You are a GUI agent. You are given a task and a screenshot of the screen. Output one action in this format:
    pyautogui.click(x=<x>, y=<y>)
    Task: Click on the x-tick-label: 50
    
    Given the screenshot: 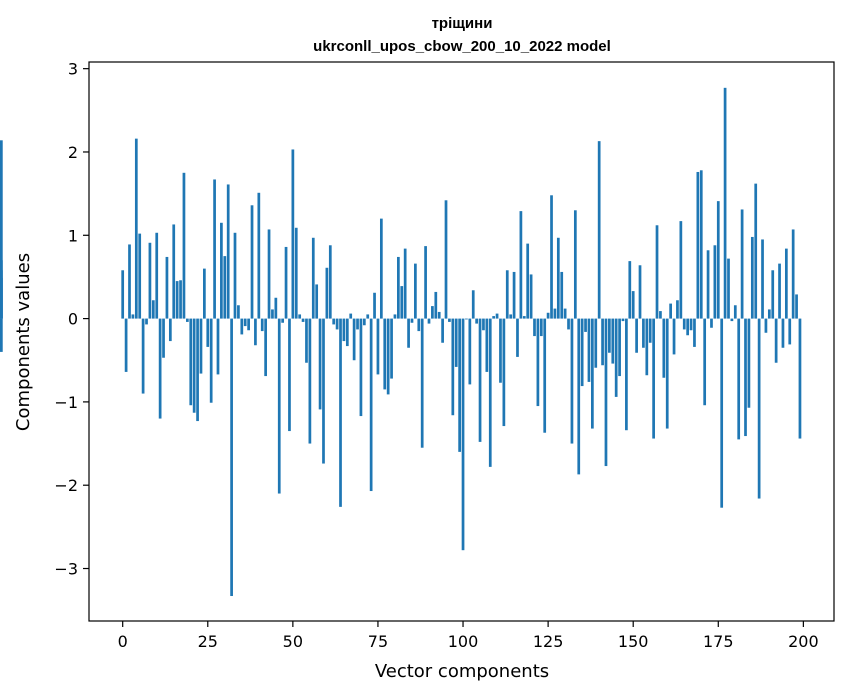 What is the action you would take?
    pyautogui.click(x=293, y=641)
    